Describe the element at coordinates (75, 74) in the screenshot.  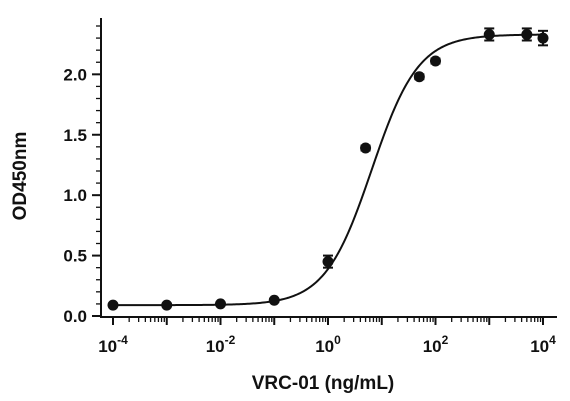
I see `y-tick-label: 2.0` at that location.